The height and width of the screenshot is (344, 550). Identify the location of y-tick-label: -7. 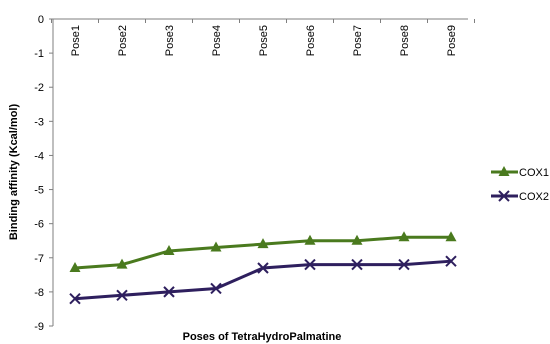
(39, 259).